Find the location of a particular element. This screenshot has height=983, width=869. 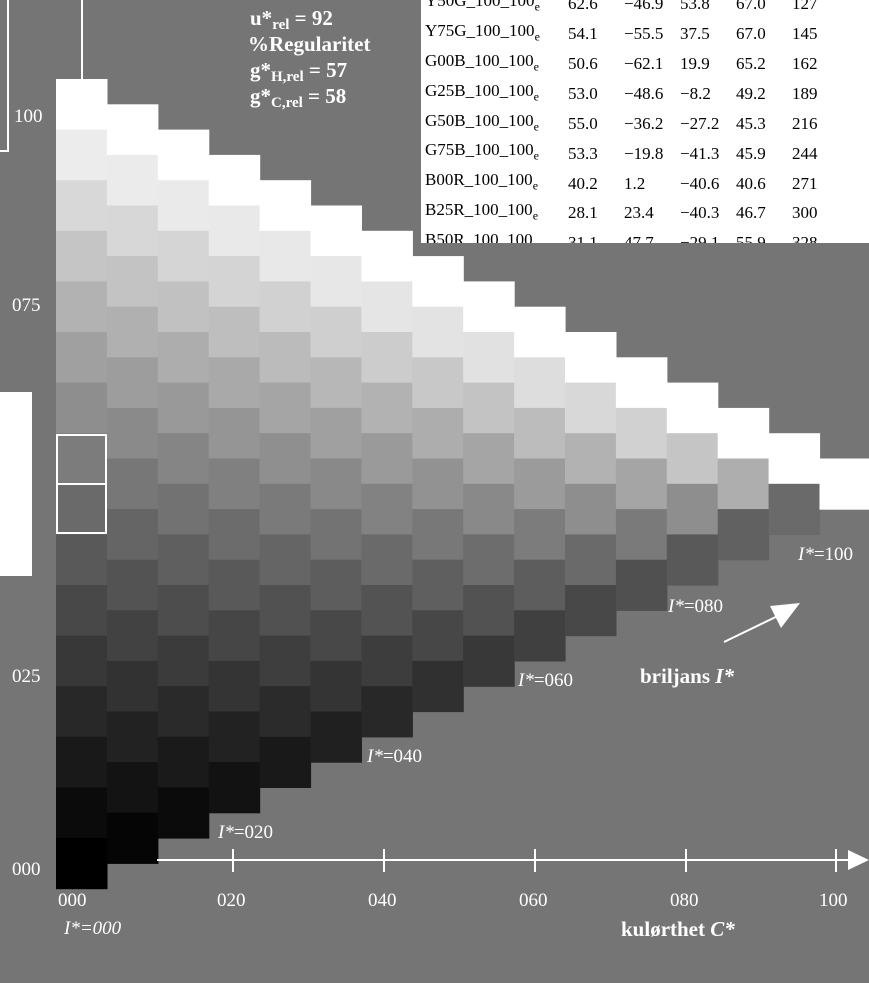

table-row: B00R_100_100e 40.2 1.2 −40.6 40.6 271 is located at coordinates (626, 183).